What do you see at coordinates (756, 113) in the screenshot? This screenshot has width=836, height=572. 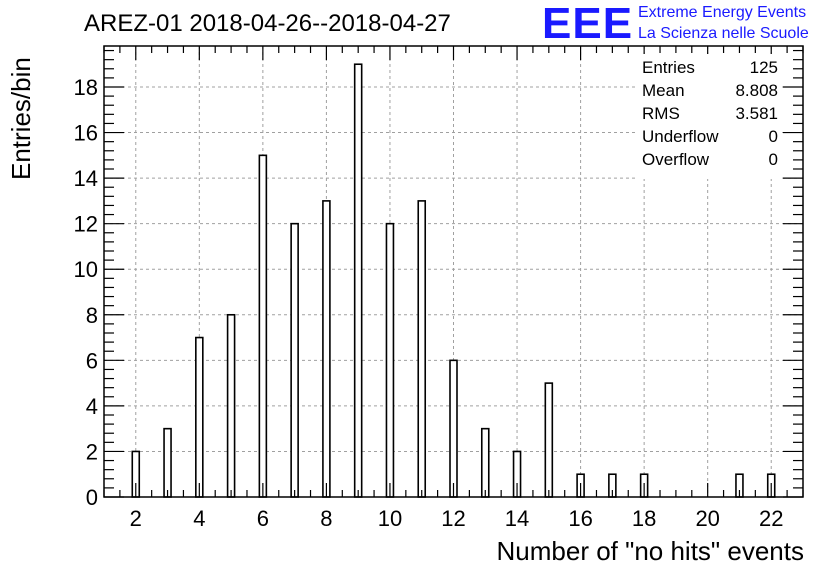 I see `stat-value: 3.581` at bounding box center [756, 113].